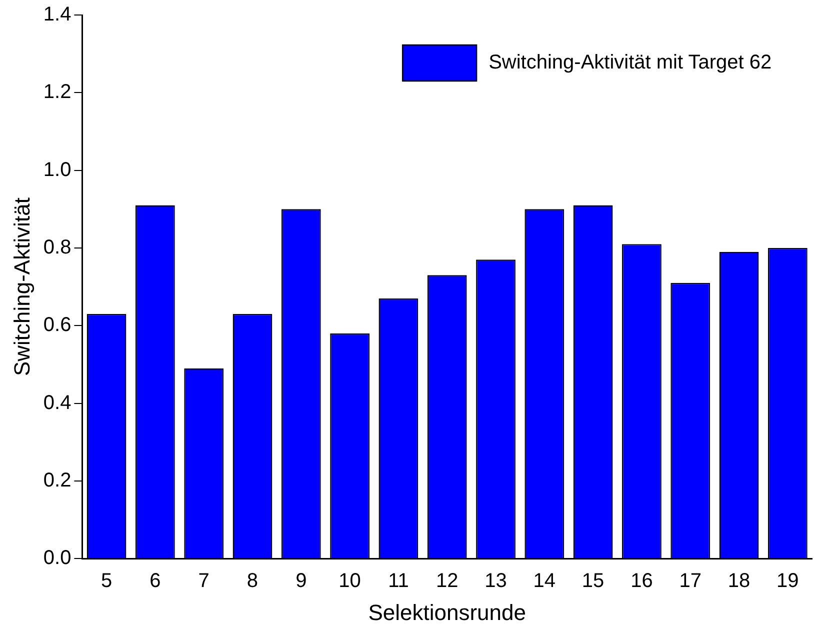 This screenshot has width=814, height=635. Describe the element at coordinates (447, 612) in the screenshot. I see `x-axis-title: Selektionsrunde` at that location.